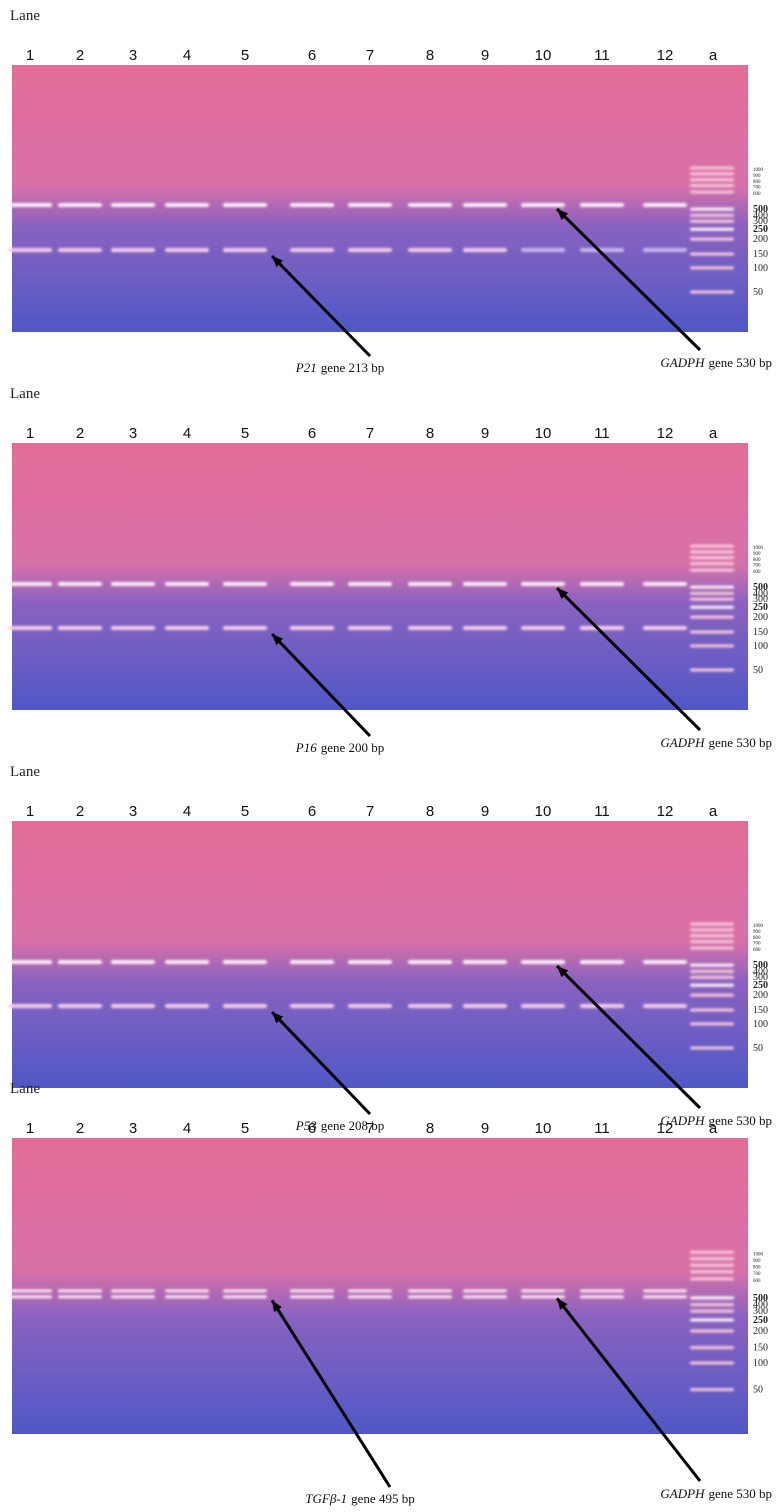  What do you see at coordinates (353, 367) in the screenshot?
I see `gene-size: gene 213 bp` at bounding box center [353, 367].